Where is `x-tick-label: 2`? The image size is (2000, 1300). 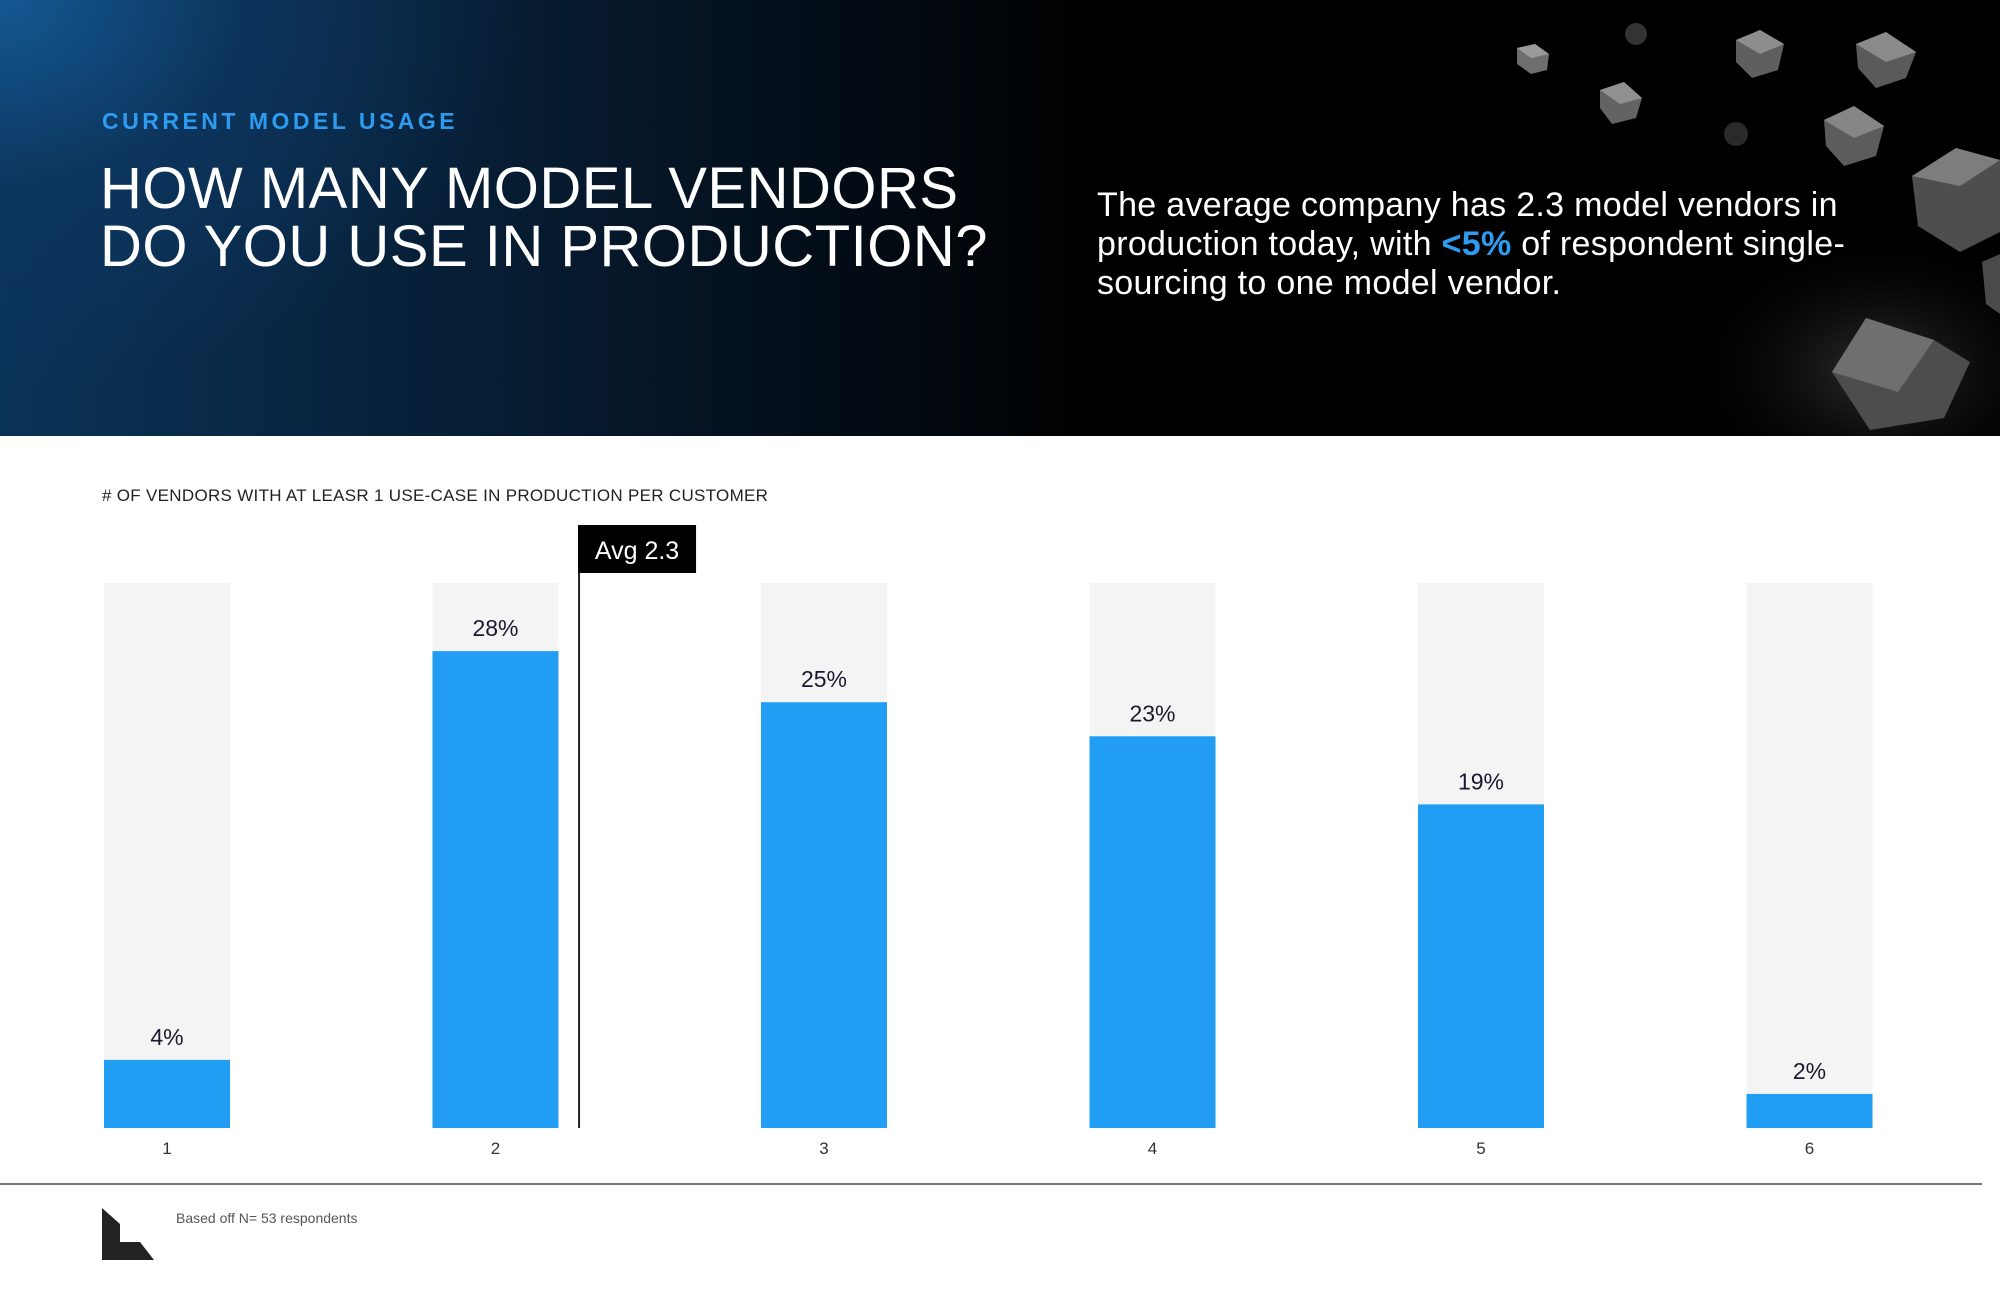
x-tick-label: 2 is located at coordinates (495, 1148).